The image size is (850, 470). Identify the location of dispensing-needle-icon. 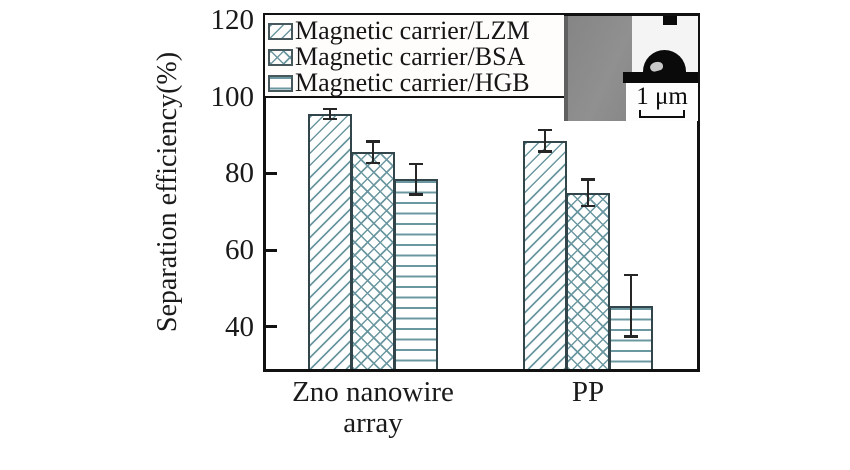
(670, 20).